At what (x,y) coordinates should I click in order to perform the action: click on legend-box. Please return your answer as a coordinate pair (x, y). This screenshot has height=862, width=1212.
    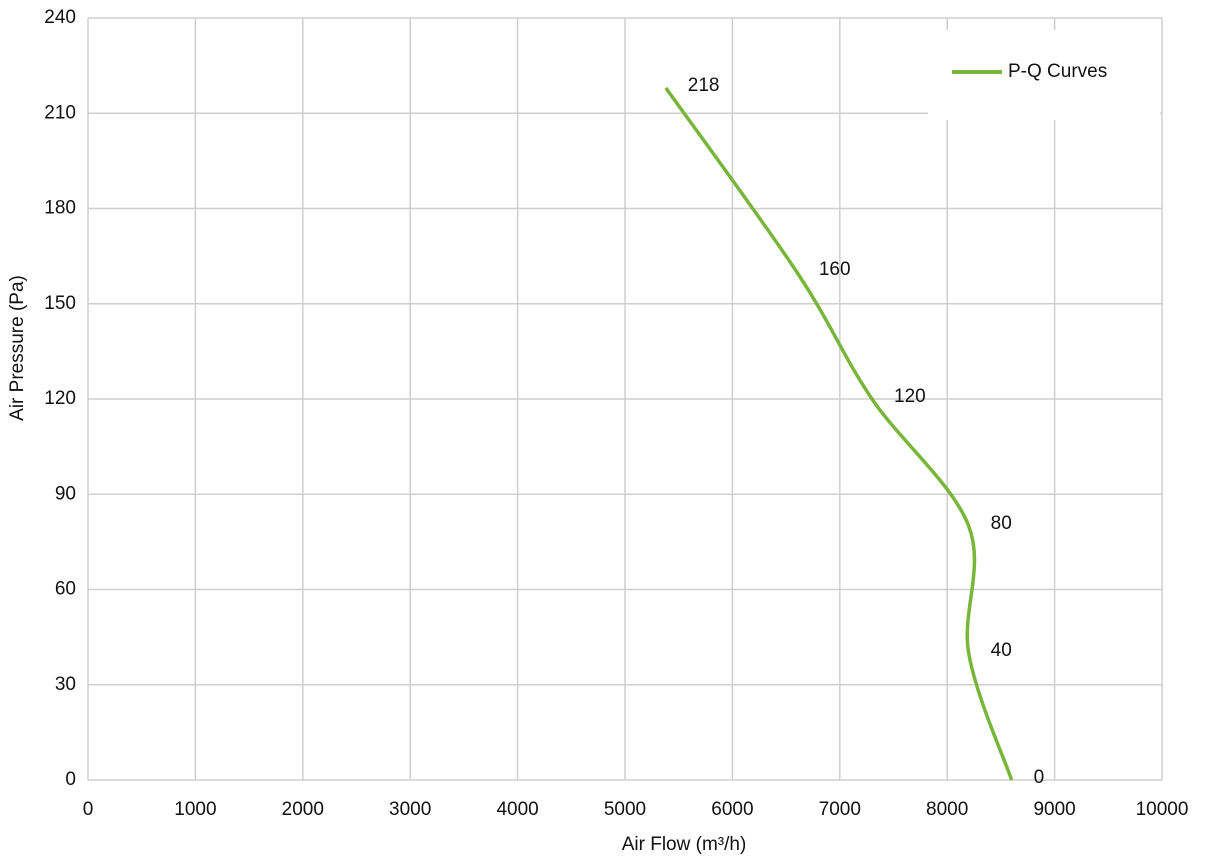
    Looking at the image, I should click on (1044, 75).